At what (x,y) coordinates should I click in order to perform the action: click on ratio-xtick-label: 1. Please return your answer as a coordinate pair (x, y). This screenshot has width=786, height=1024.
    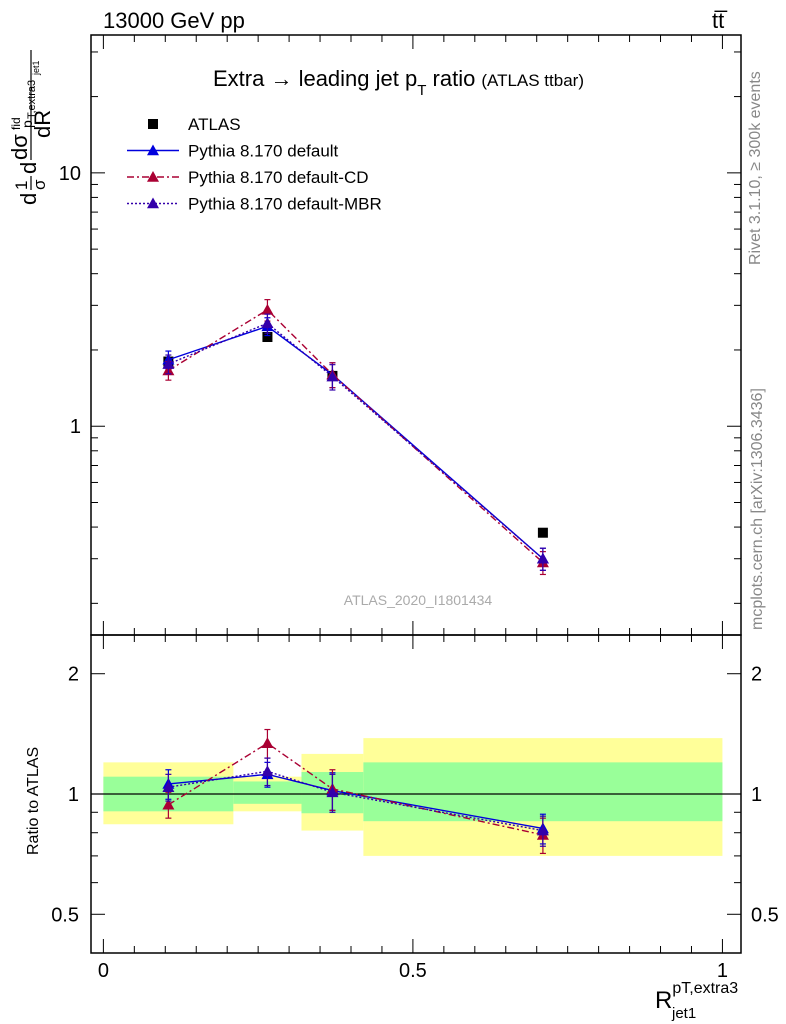
    Looking at the image, I should click on (722, 971).